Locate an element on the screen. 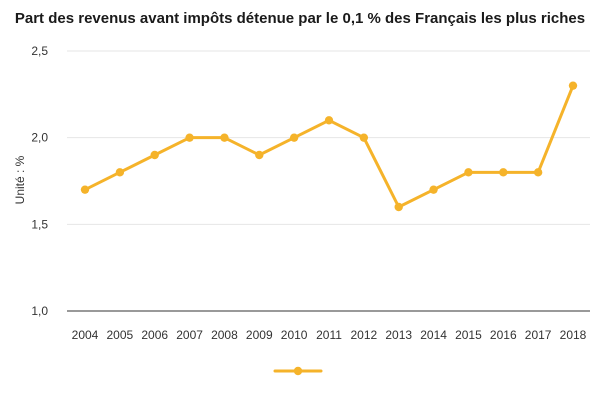 This screenshot has width=600, height=400. x-tick-label: 2016 is located at coordinates (503, 335).